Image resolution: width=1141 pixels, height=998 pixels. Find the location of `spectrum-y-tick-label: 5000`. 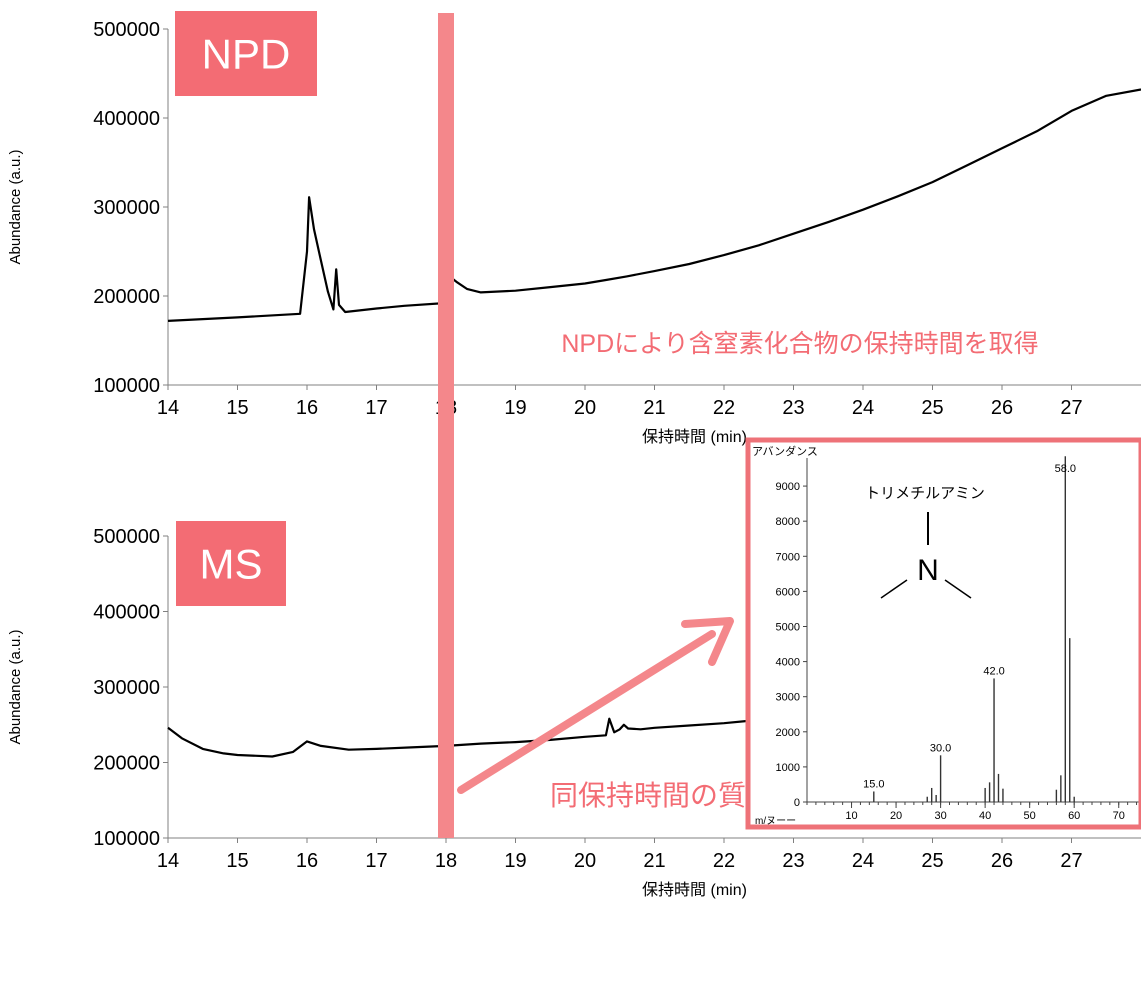

spectrum-y-tick-label: 5000 is located at coordinates (788, 627).